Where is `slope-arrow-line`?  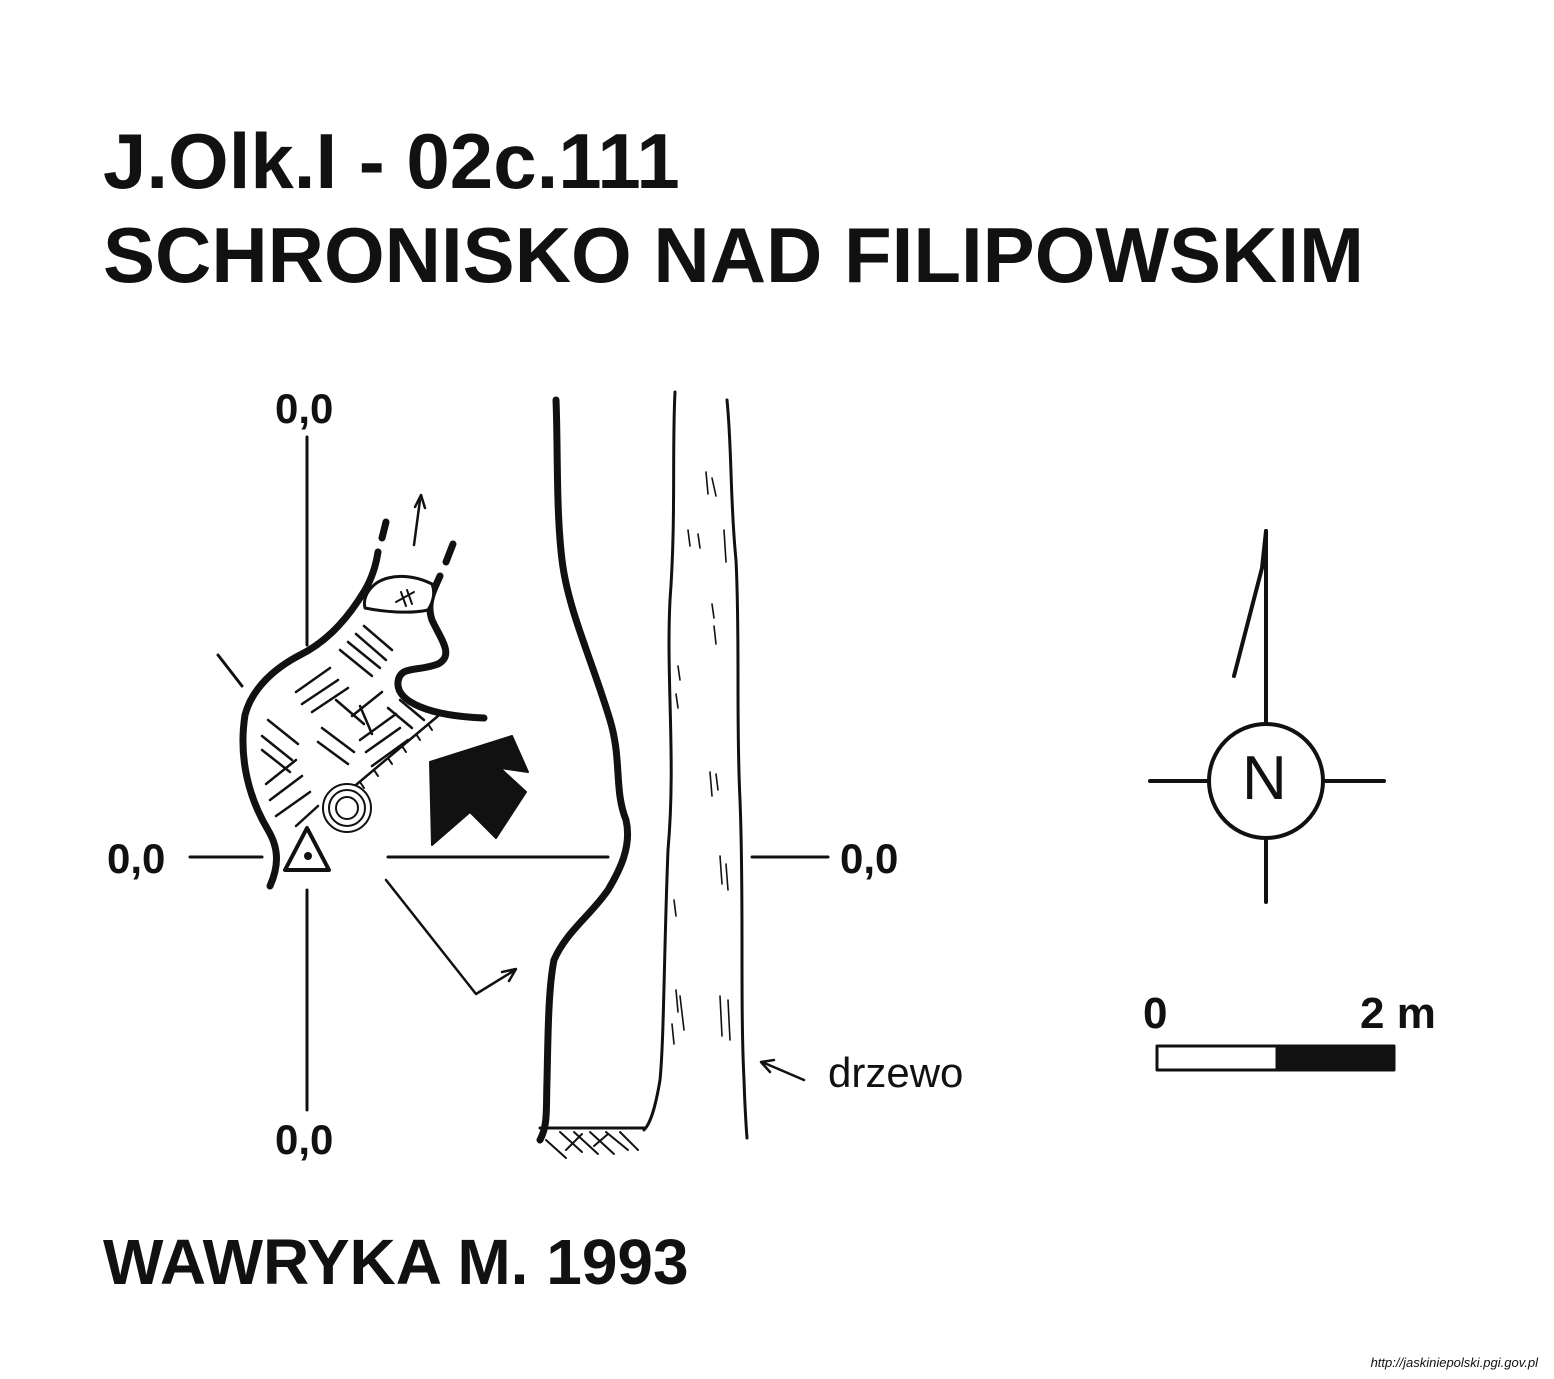 slope-arrow-line is located at coordinates (450, 937).